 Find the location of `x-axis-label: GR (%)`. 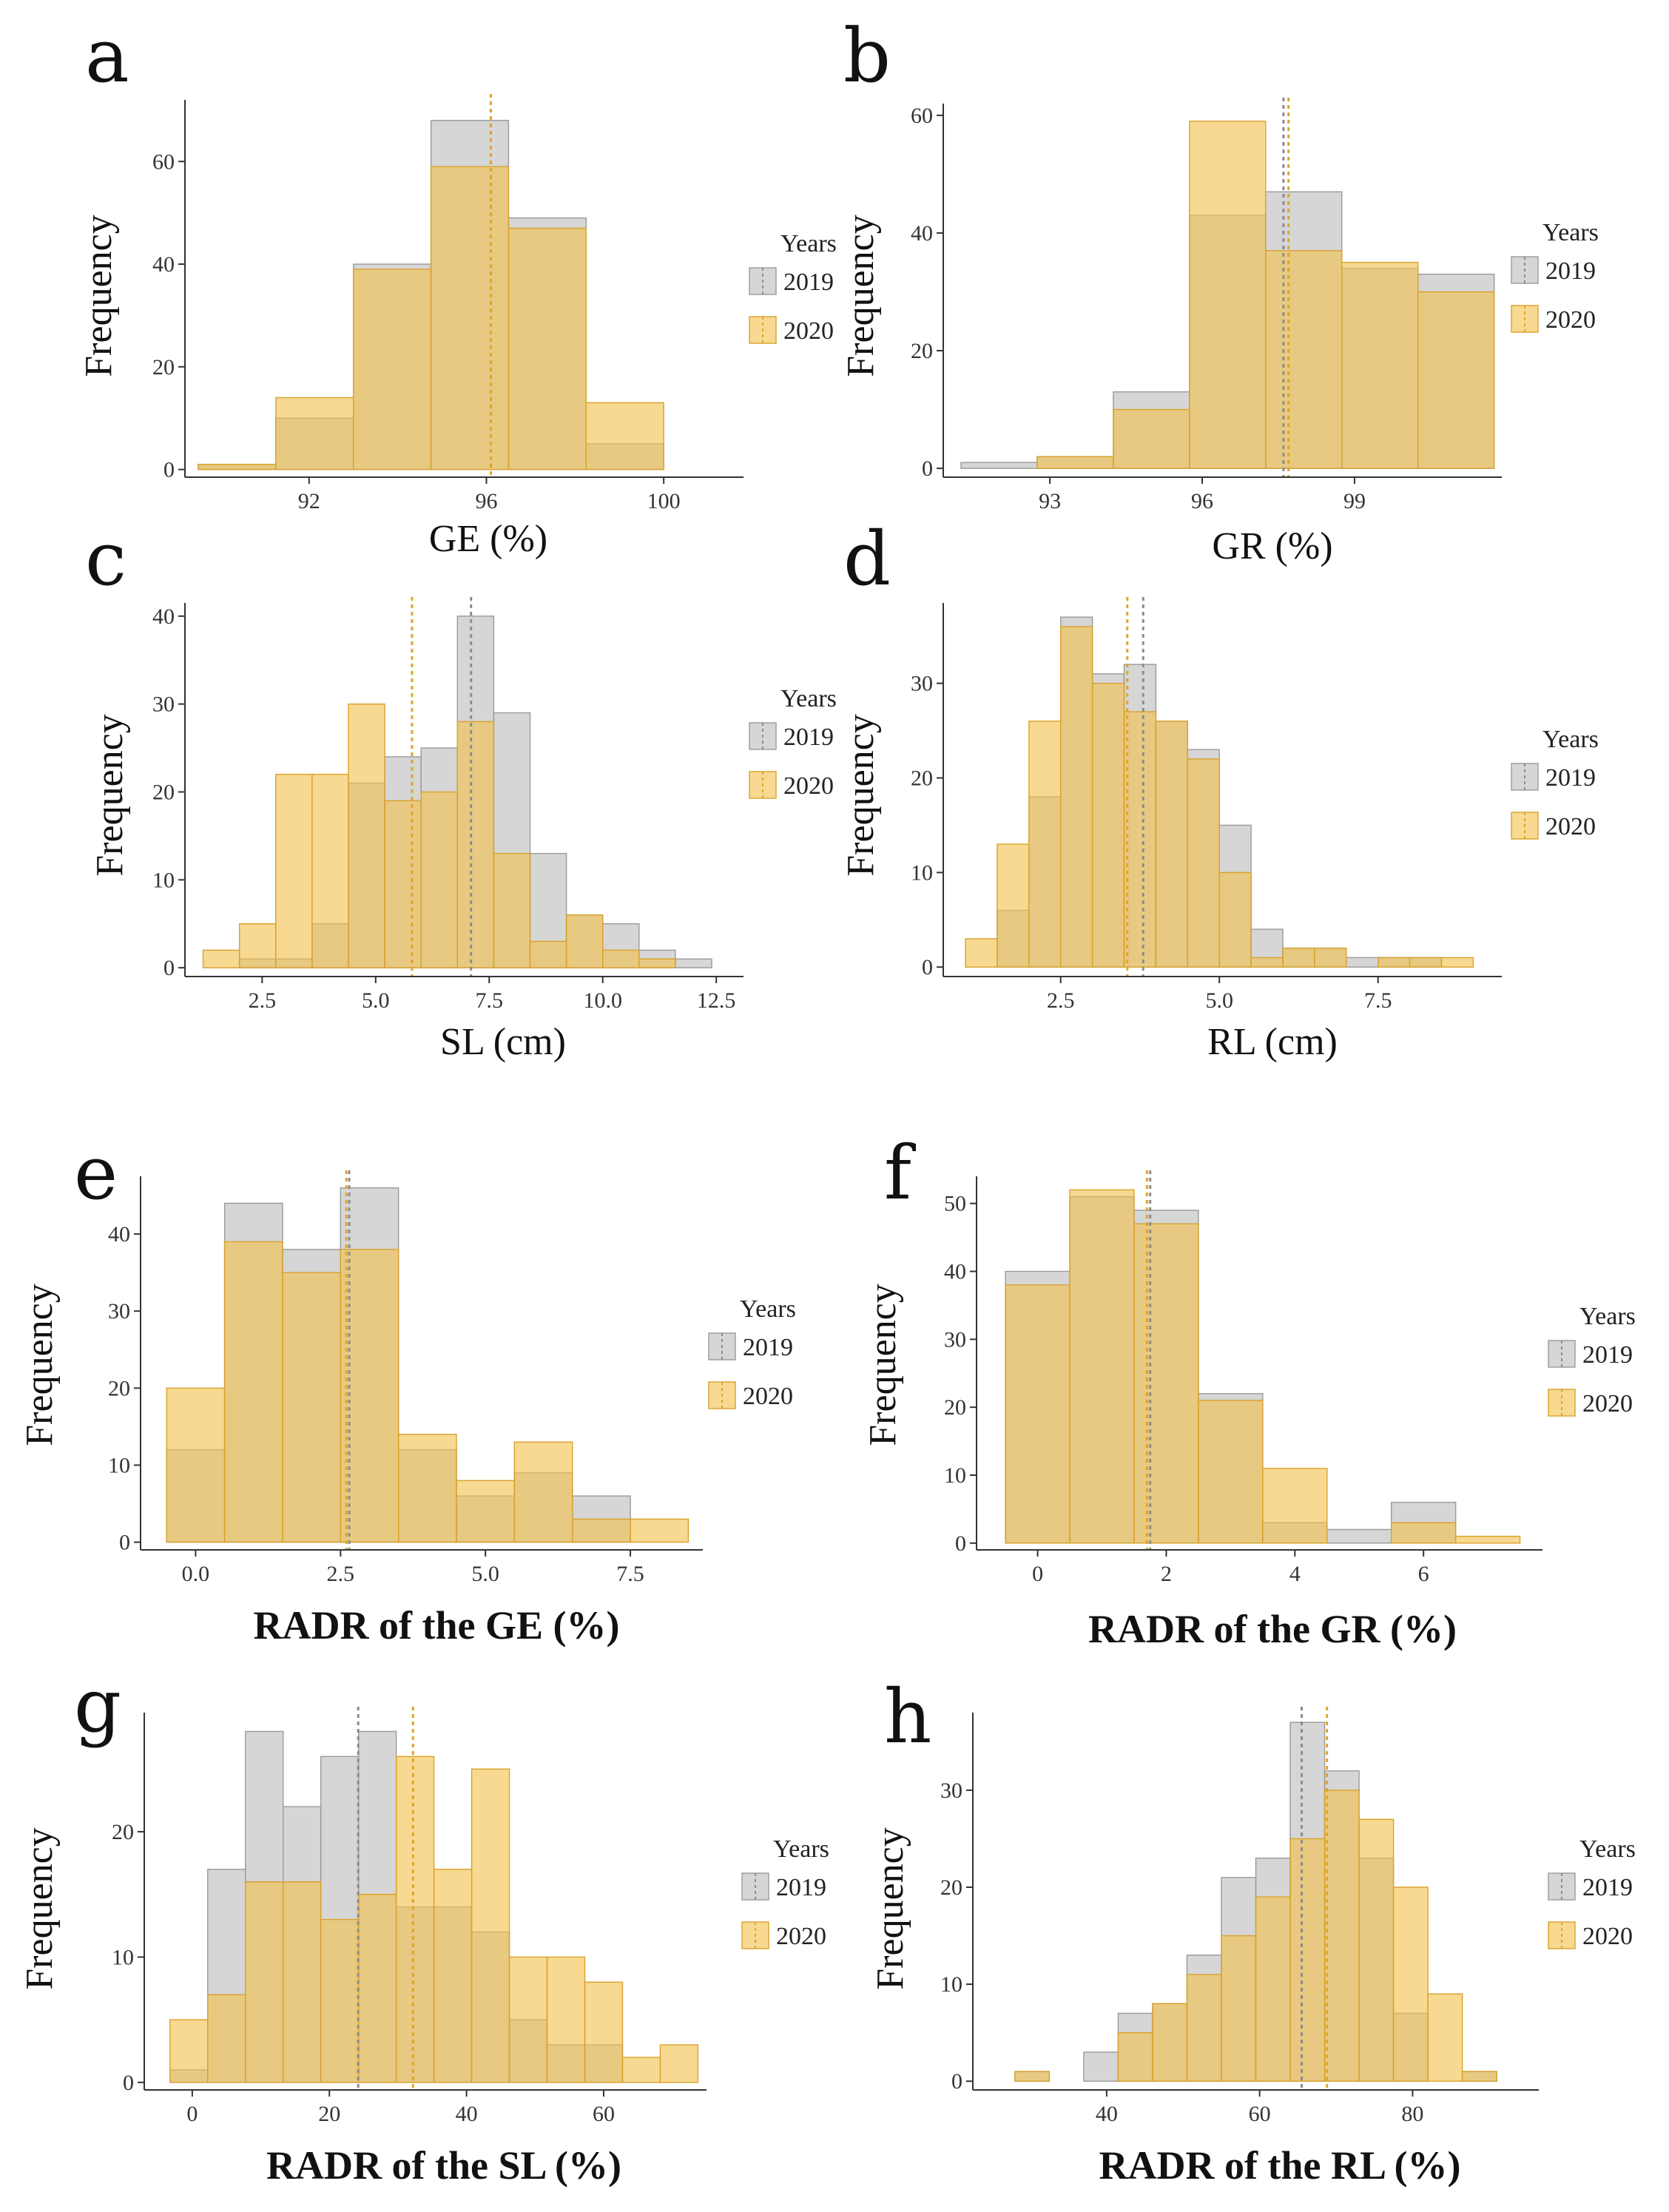

x-axis-label: GR (%) is located at coordinates (1272, 546).